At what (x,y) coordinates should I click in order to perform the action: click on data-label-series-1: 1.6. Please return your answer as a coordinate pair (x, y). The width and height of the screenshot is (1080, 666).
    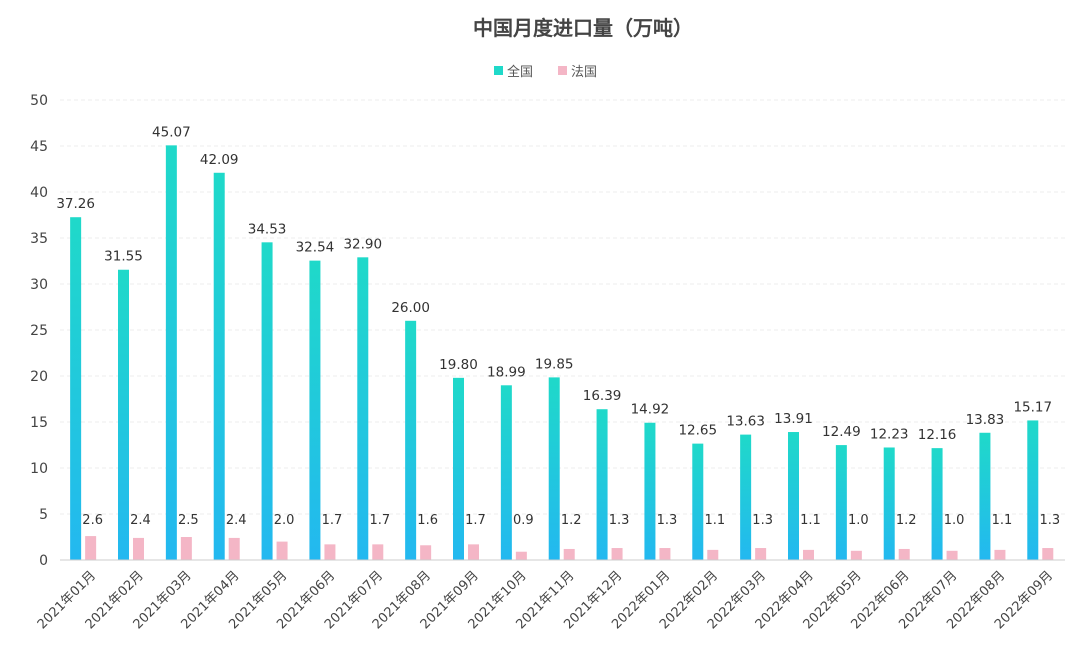
    Looking at the image, I should click on (427, 520).